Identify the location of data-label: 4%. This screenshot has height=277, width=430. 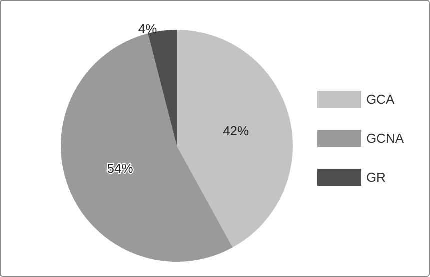
(148, 28).